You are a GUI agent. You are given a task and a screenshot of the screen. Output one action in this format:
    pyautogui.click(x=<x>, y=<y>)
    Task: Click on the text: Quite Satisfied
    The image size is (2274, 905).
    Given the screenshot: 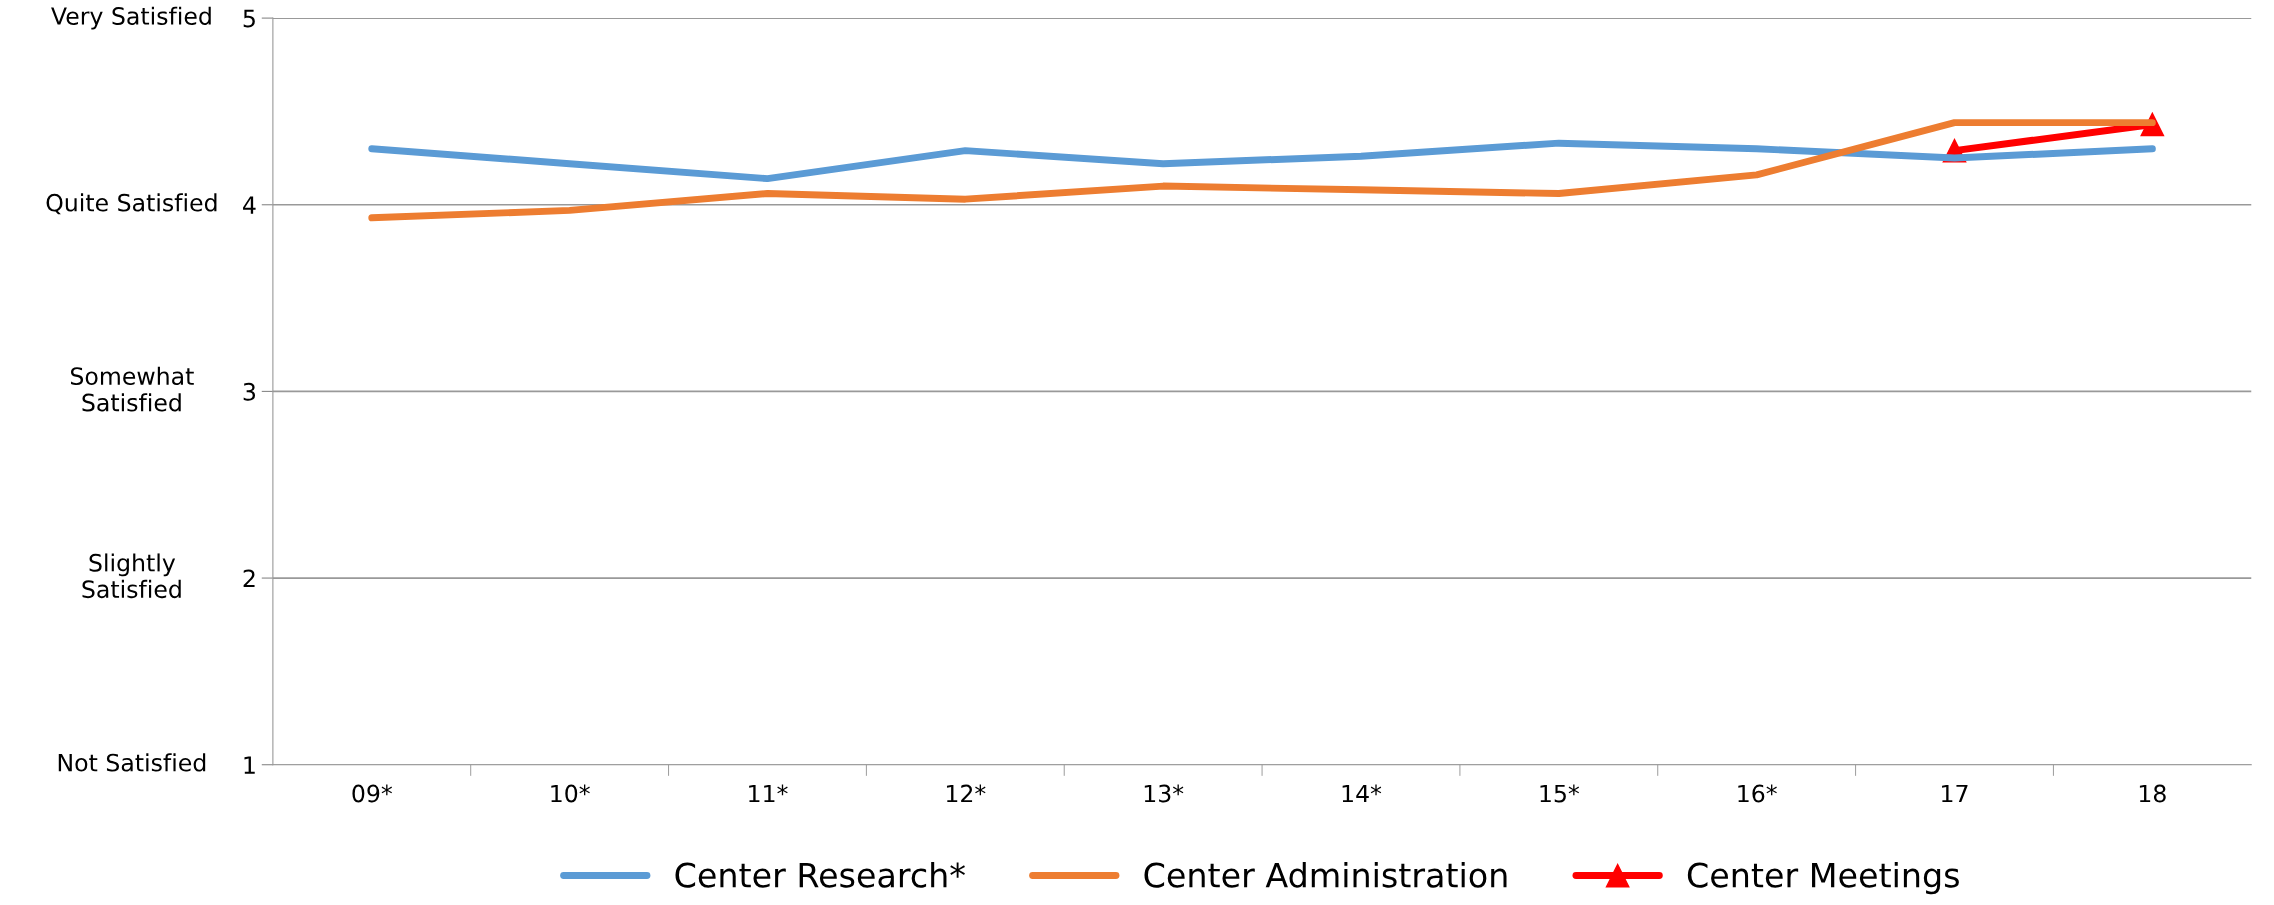 What is the action you would take?
    pyautogui.click(x=131, y=204)
    